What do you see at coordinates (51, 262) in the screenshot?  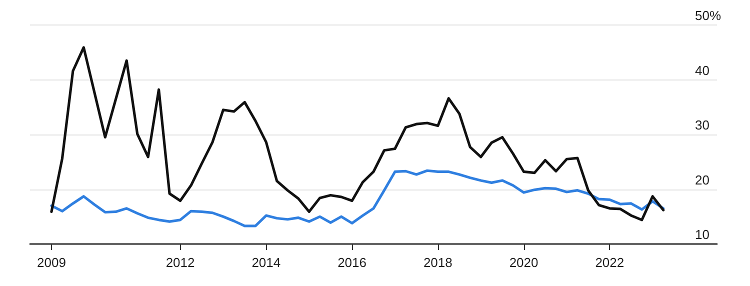 I see `x-tick-label: 2009` at bounding box center [51, 262].